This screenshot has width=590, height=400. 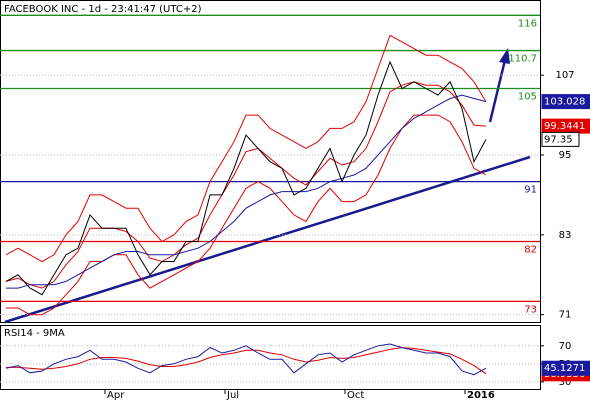 What do you see at coordinates (565, 382) in the screenshot?
I see `y-tick-label: 30` at bounding box center [565, 382].